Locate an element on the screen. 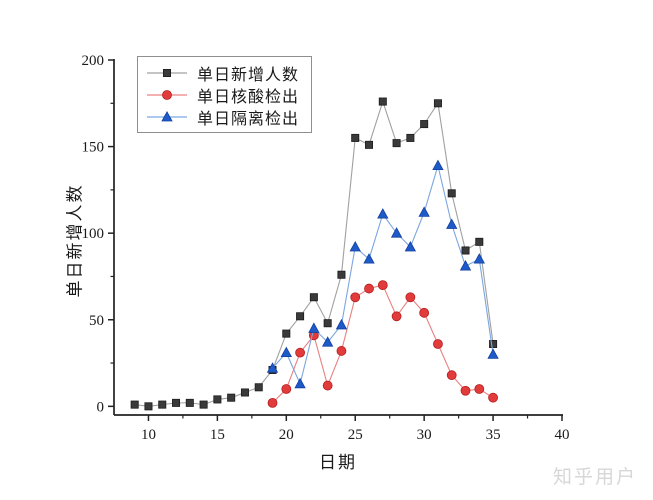 This screenshot has height=500, width=653. x-tick-label: 20 is located at coordinates (286, 435).